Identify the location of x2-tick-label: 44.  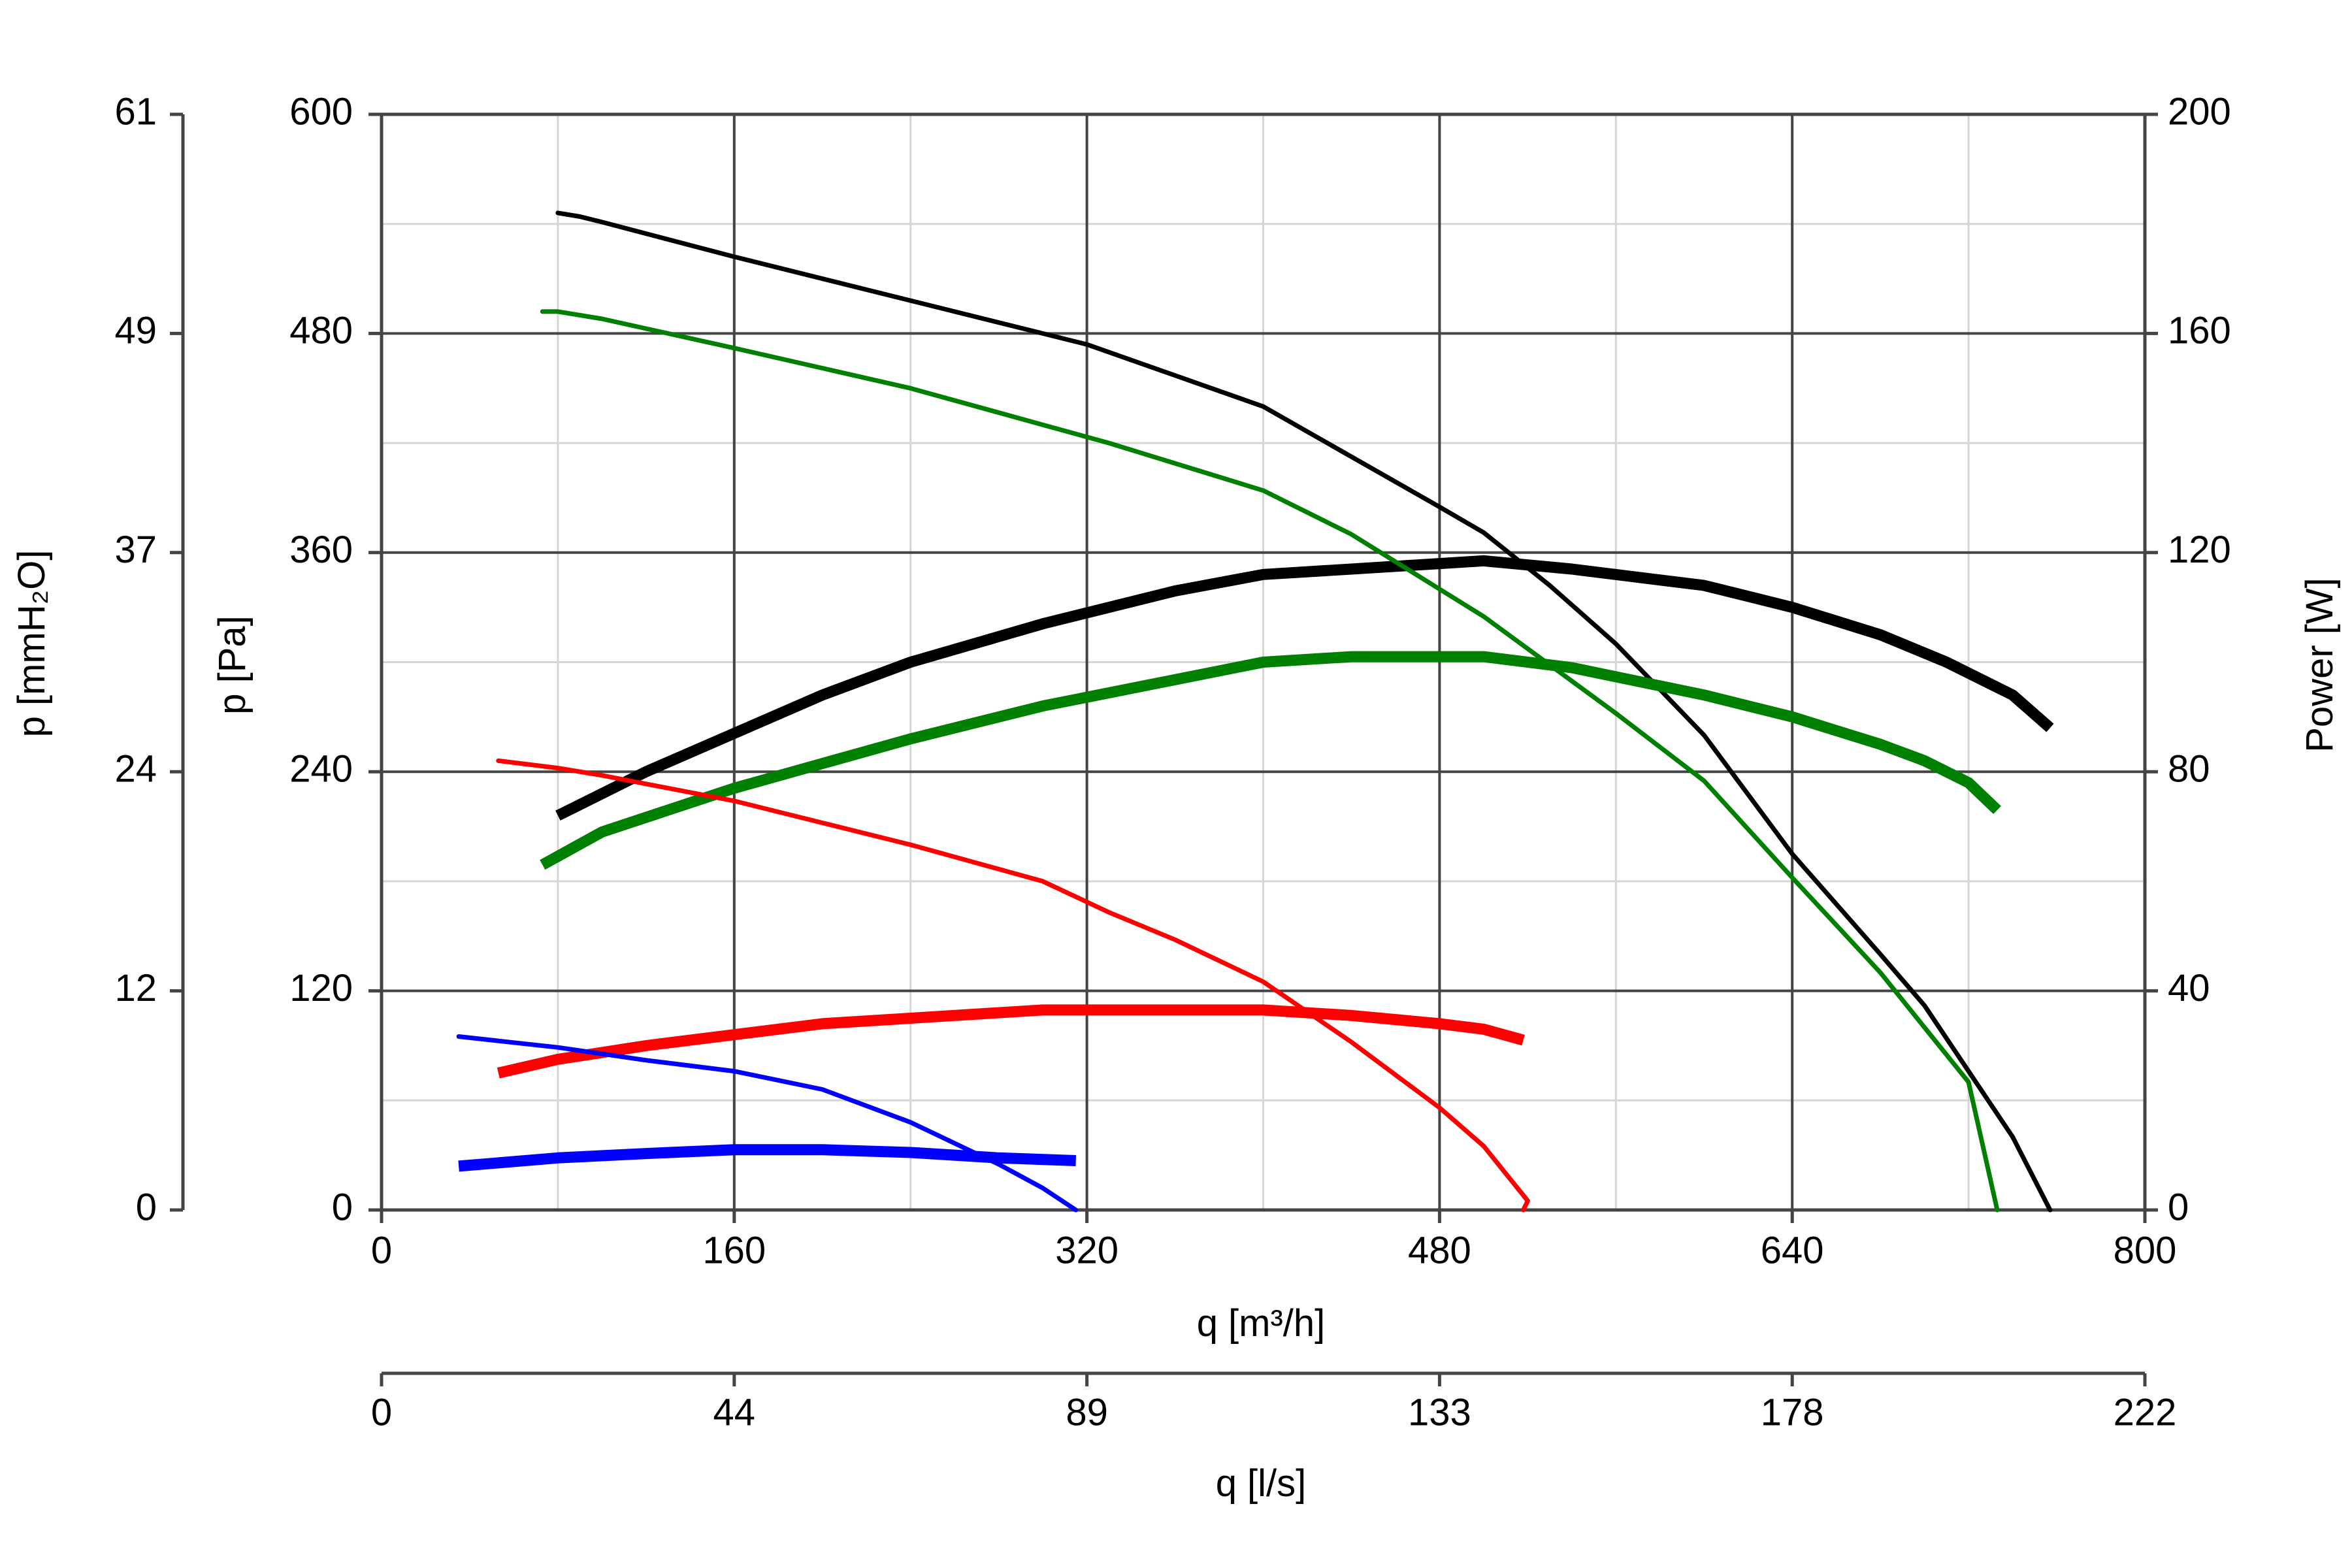
(734, 1412).